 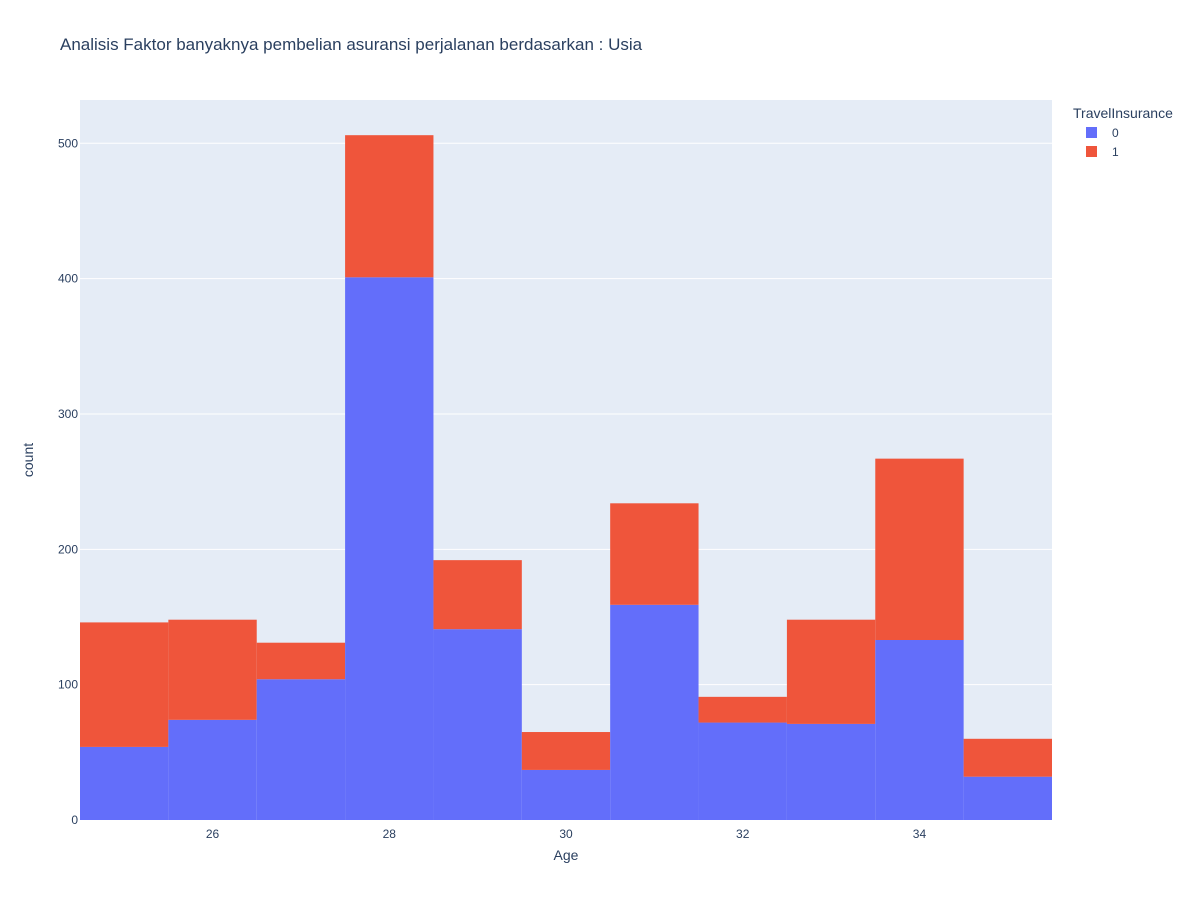 What do you see at coordinates (1115, 133) in the screenshot?
I see `legend-item-label: 0` at bounding box center [1115, 133].